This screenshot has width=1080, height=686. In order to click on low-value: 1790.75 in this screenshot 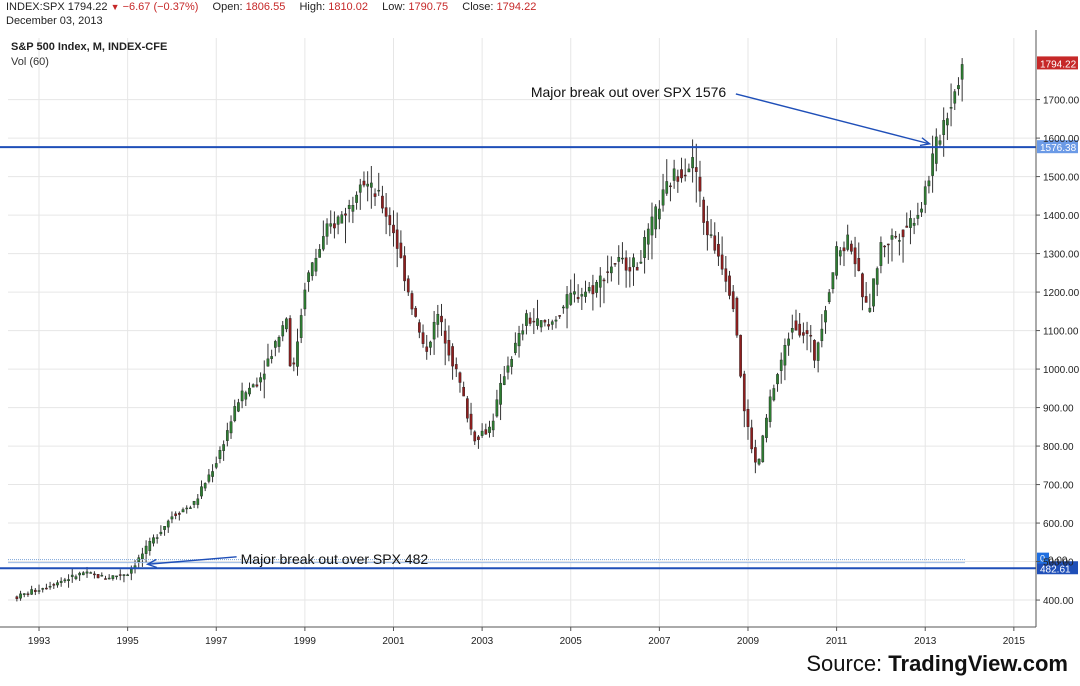, I will do `click(428, 7)`.